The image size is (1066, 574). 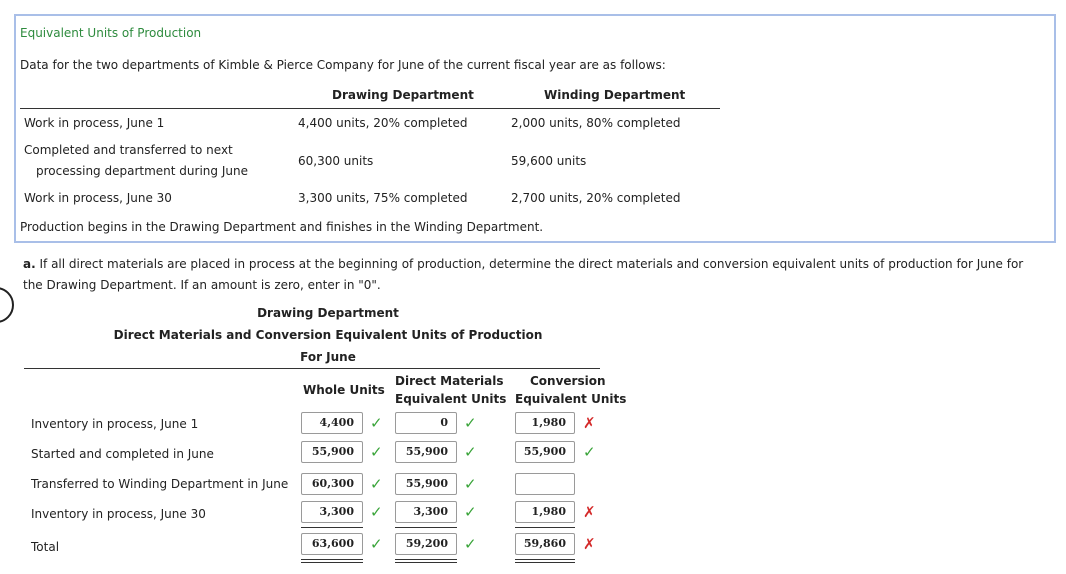 I want to click on whole-units-total-input: 63,600, so click(x=332, y=544).